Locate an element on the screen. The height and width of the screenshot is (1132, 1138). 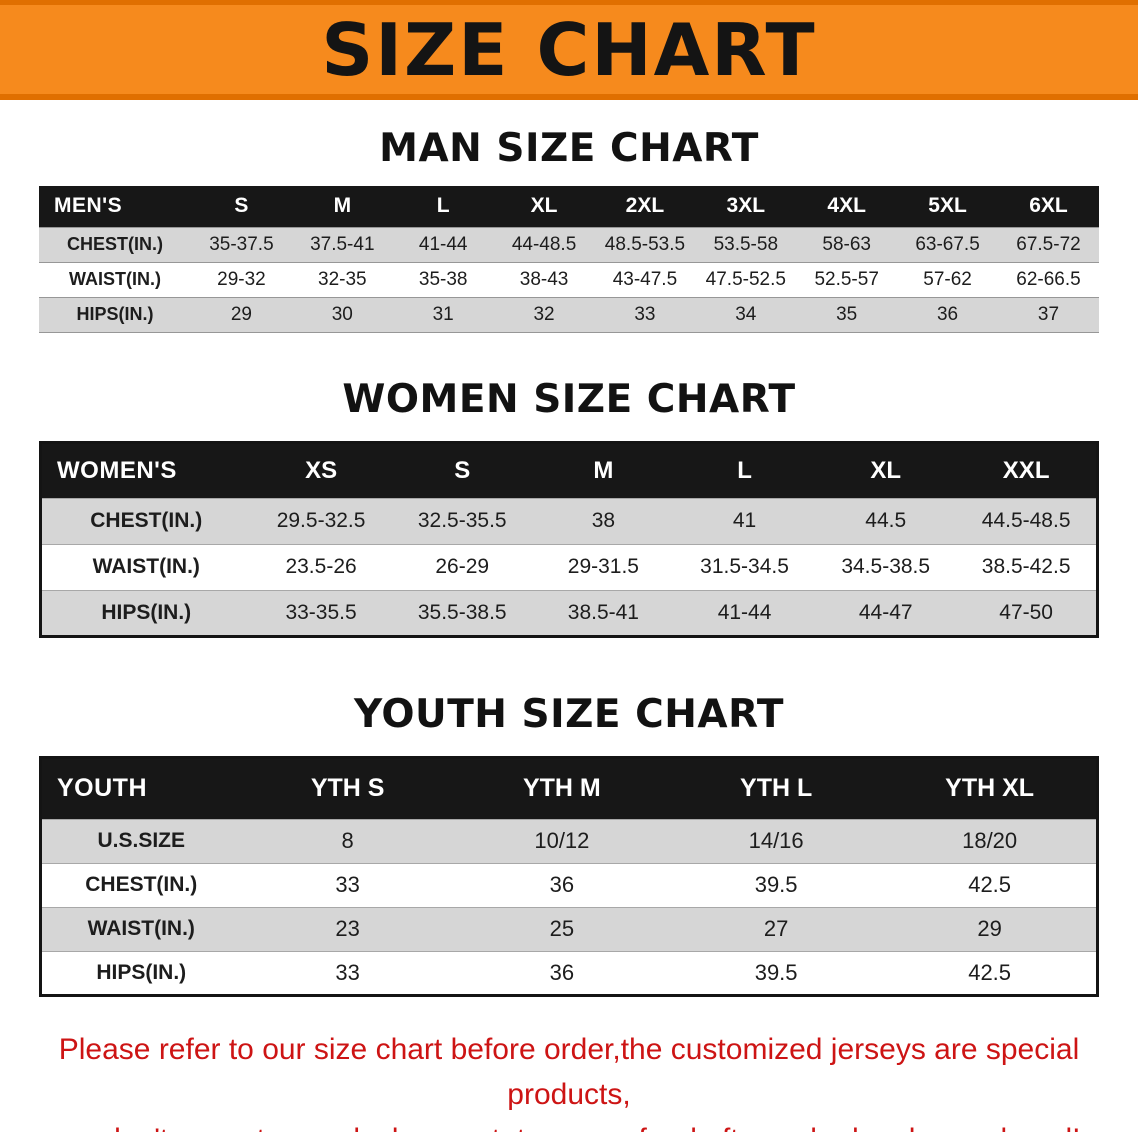
table-cell: 38 is located at coordinates (603, 520).